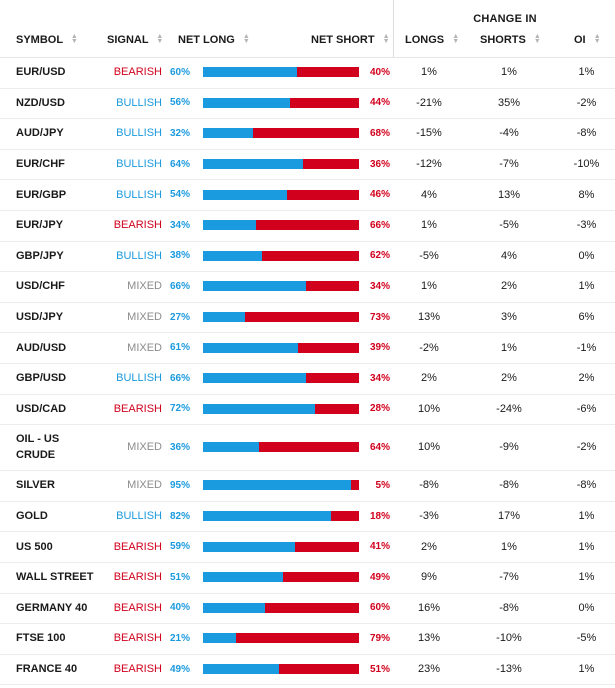 The width and height of the screenshot is (615, 688). I want to click on symbol-cell: GERMANY 40, so click(56, 608).